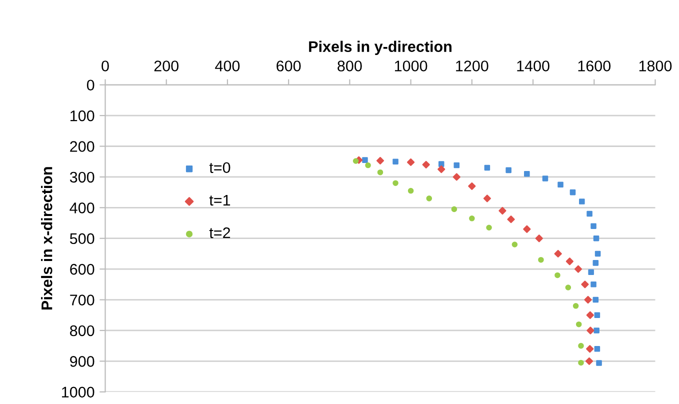 The image size is (679, 404). Describe the element at coordinates (219, 200) in the screenshot. I see `legend-label: t=1` at that location.